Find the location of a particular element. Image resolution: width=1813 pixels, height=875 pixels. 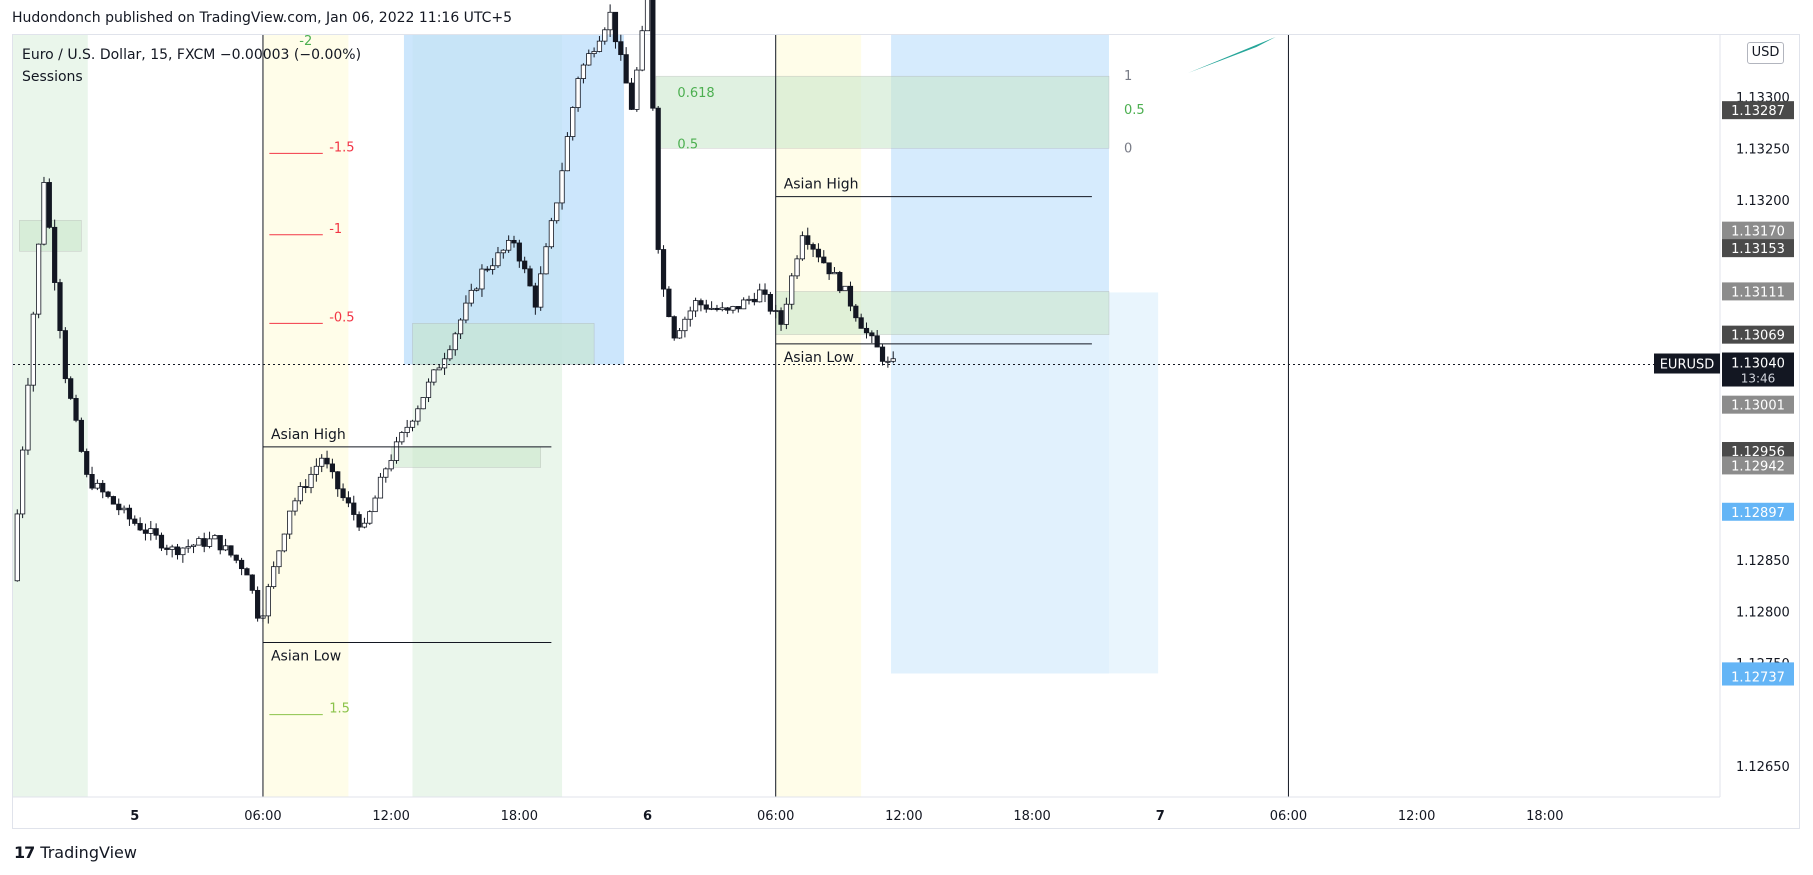

trend-arrow-drawing is located at coordinates (1232, 55).